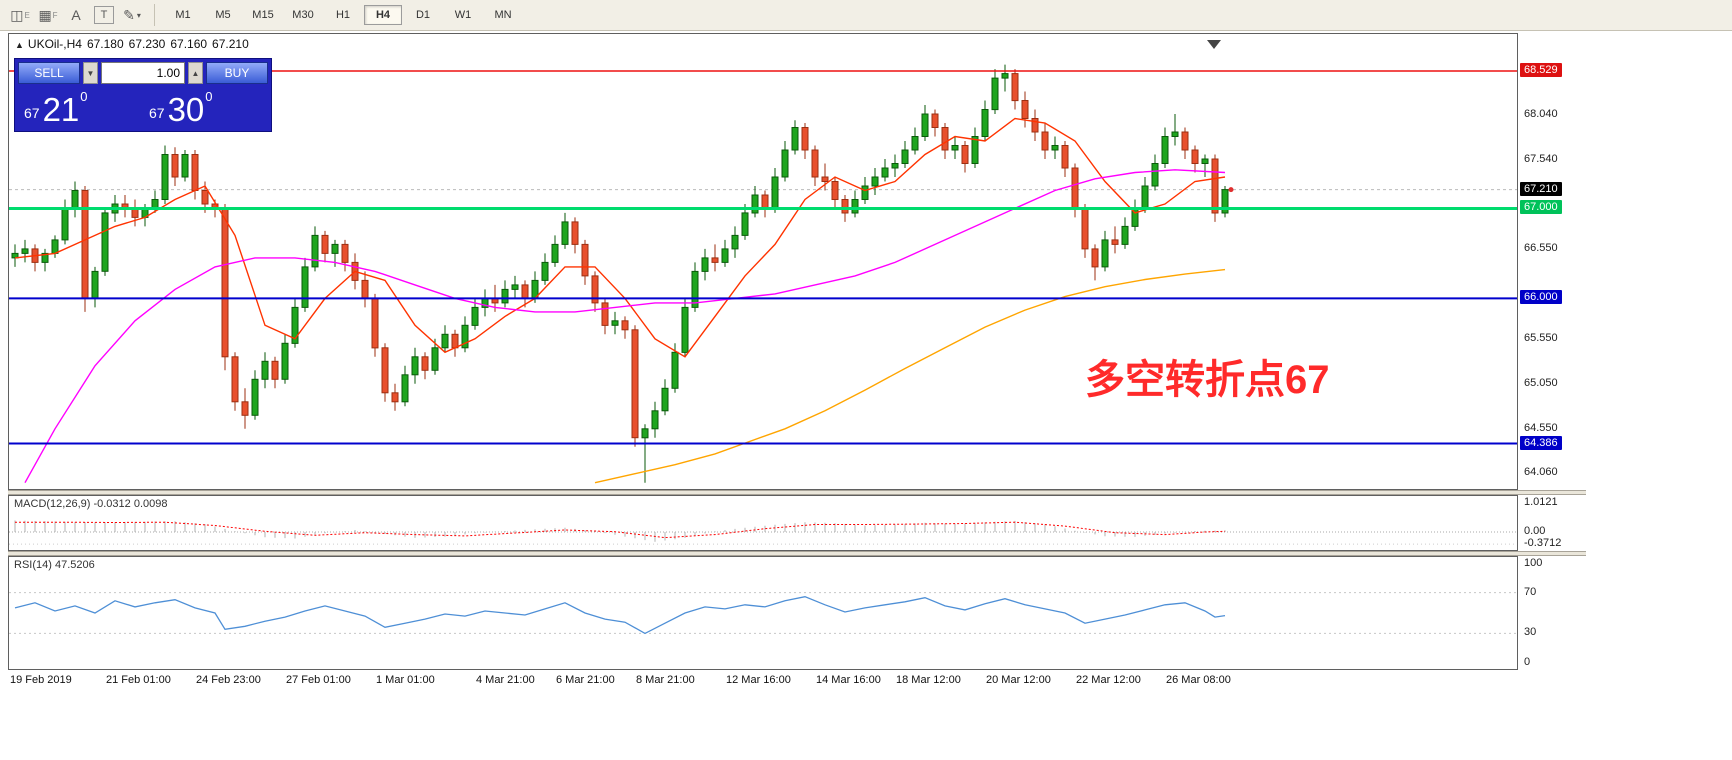 The image size is (1732, 760). What do you see at coordinates (1541, 158) in the screenshot?
I see `price-axis-label: 67.540` at bounding box center [1541, 158].